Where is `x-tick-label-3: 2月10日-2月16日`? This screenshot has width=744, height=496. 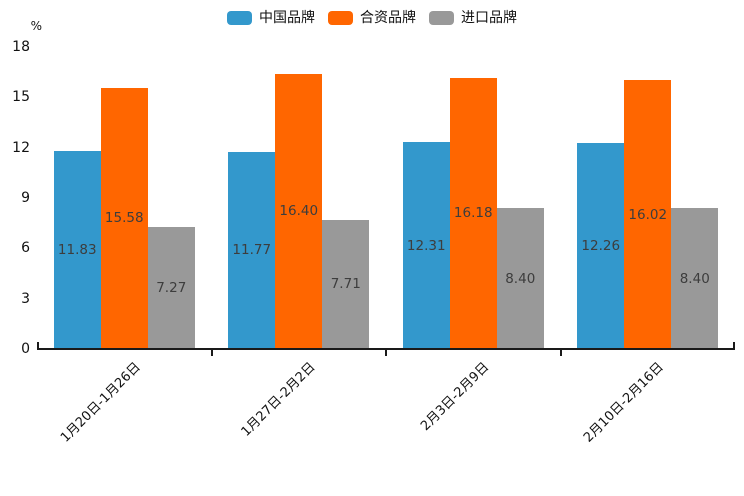
x-tick-label-3: 2月10日-2月16日 is located at coordinates (624, 402).